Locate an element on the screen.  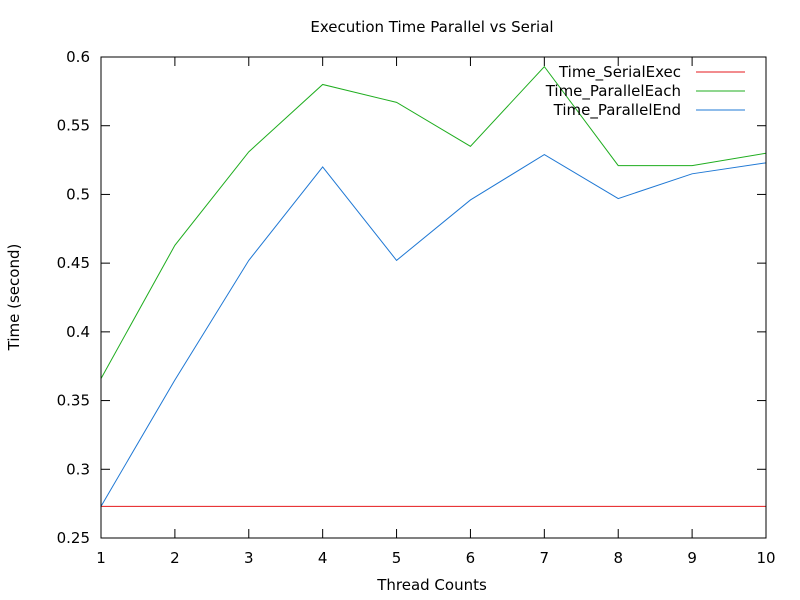
y-axis-label: Time (second) is located at coordinates (14, 298).